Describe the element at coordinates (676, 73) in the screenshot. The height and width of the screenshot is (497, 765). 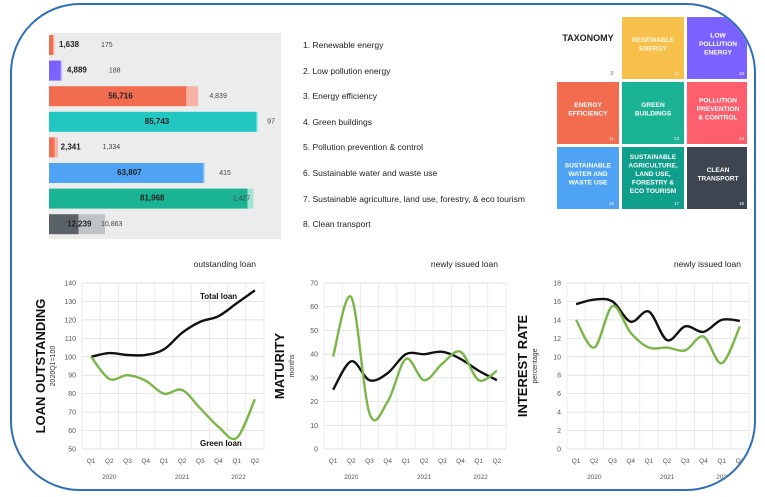
I see `taxonomy-cell-number-1: 11` at that location.